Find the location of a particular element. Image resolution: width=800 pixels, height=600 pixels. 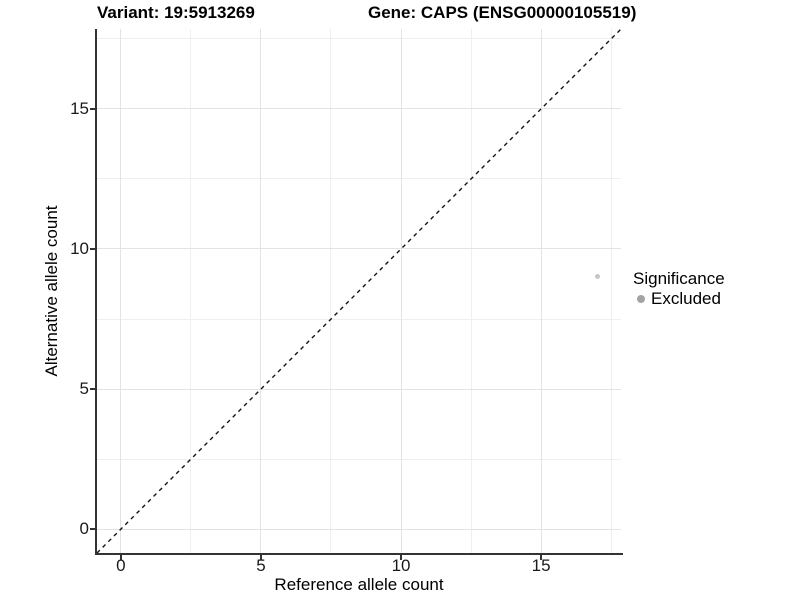

y-tick-label: 15 is located at coordinates (79, 108).